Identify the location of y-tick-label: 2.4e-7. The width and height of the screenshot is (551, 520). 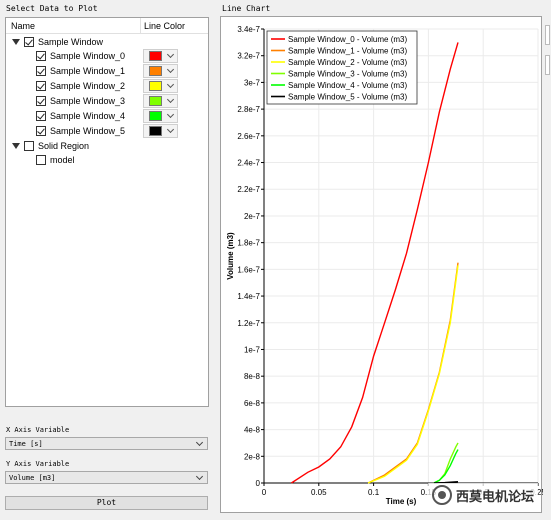
(248, 163).